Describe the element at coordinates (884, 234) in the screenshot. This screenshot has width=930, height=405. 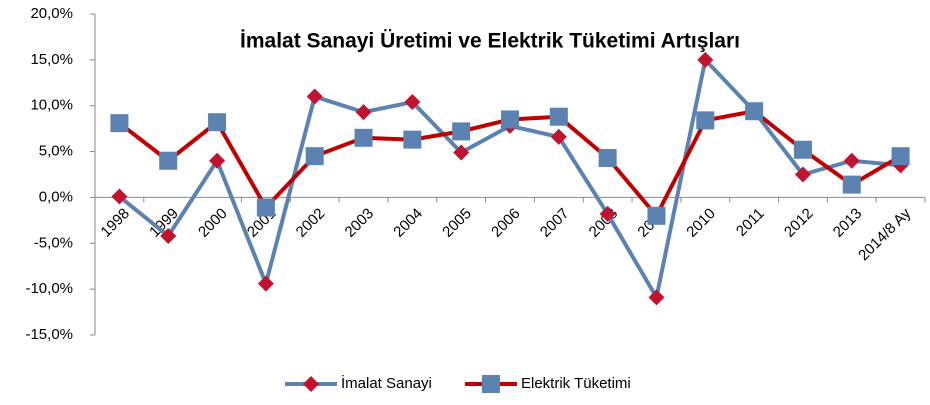
I see `x-tick-label: 2014/8 Ay` at that location.